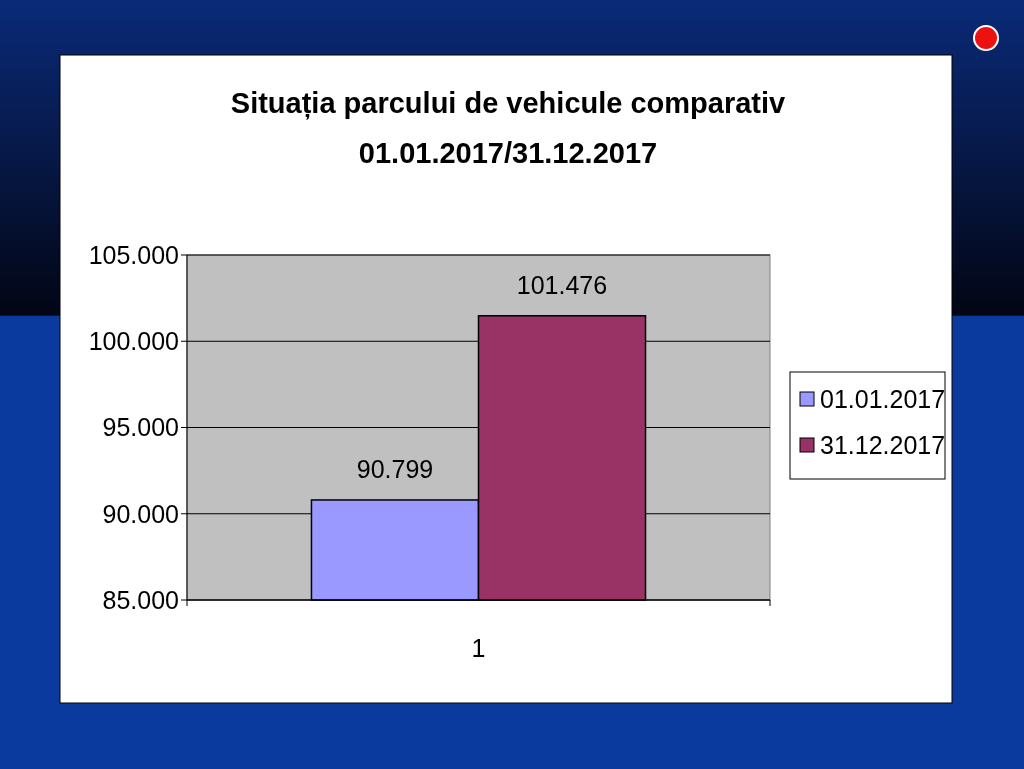 This screenshot has height=769, width=1024. What do you see at coordinates (478, 648) in the screenshot?
I see `x-tick-label: 1` at bounding box center [478, 648].